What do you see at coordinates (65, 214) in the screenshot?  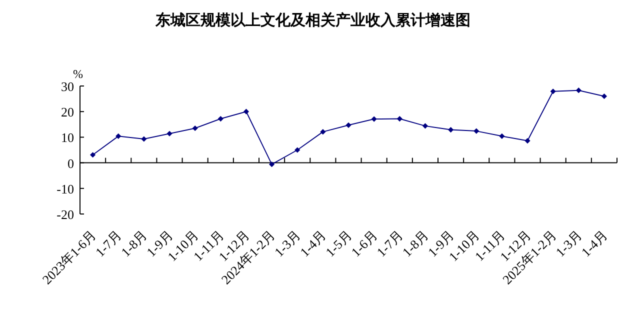 I see `y-tick-label: -20` at bounding box center [65, 214].